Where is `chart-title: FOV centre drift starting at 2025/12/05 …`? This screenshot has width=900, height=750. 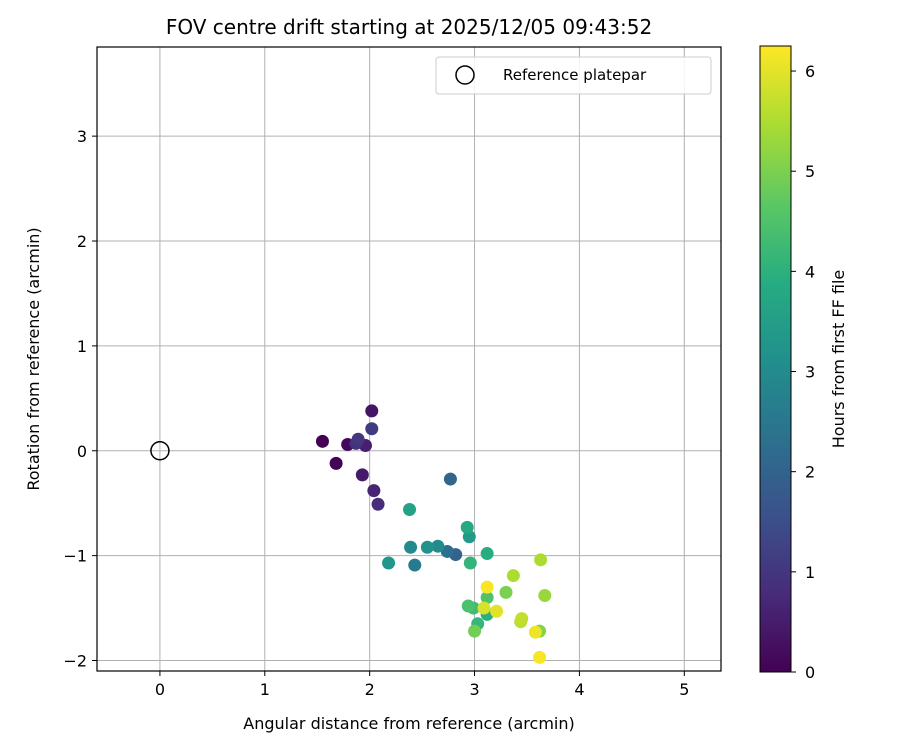 chart-title: FOV centre drift starting at 2025/12/05 … is located at coordinates (409, 27).